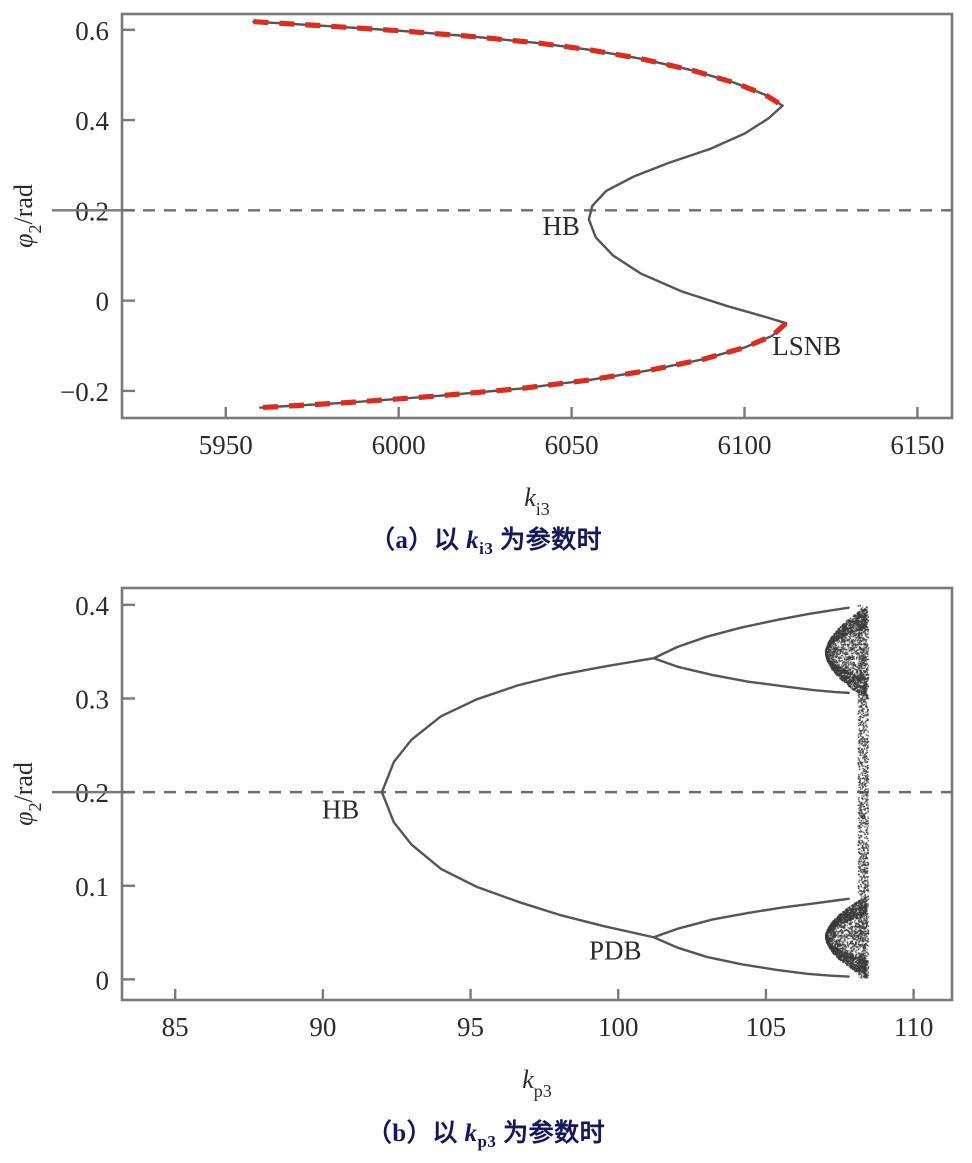 Image resolution: width=972 pixels, height=1163 pixels. What do you see at coordinates (914, 1027) in the screenshot?
I see `x-tick-label: 110` at bounding box center [914, 1027].